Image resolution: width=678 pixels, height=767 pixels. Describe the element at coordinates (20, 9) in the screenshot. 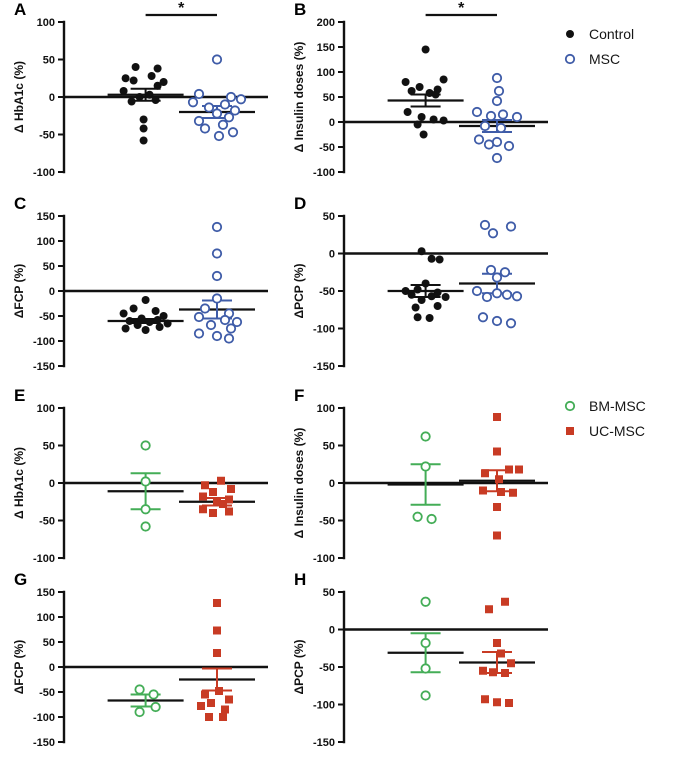

I see `panel-a-label: A` at that location.